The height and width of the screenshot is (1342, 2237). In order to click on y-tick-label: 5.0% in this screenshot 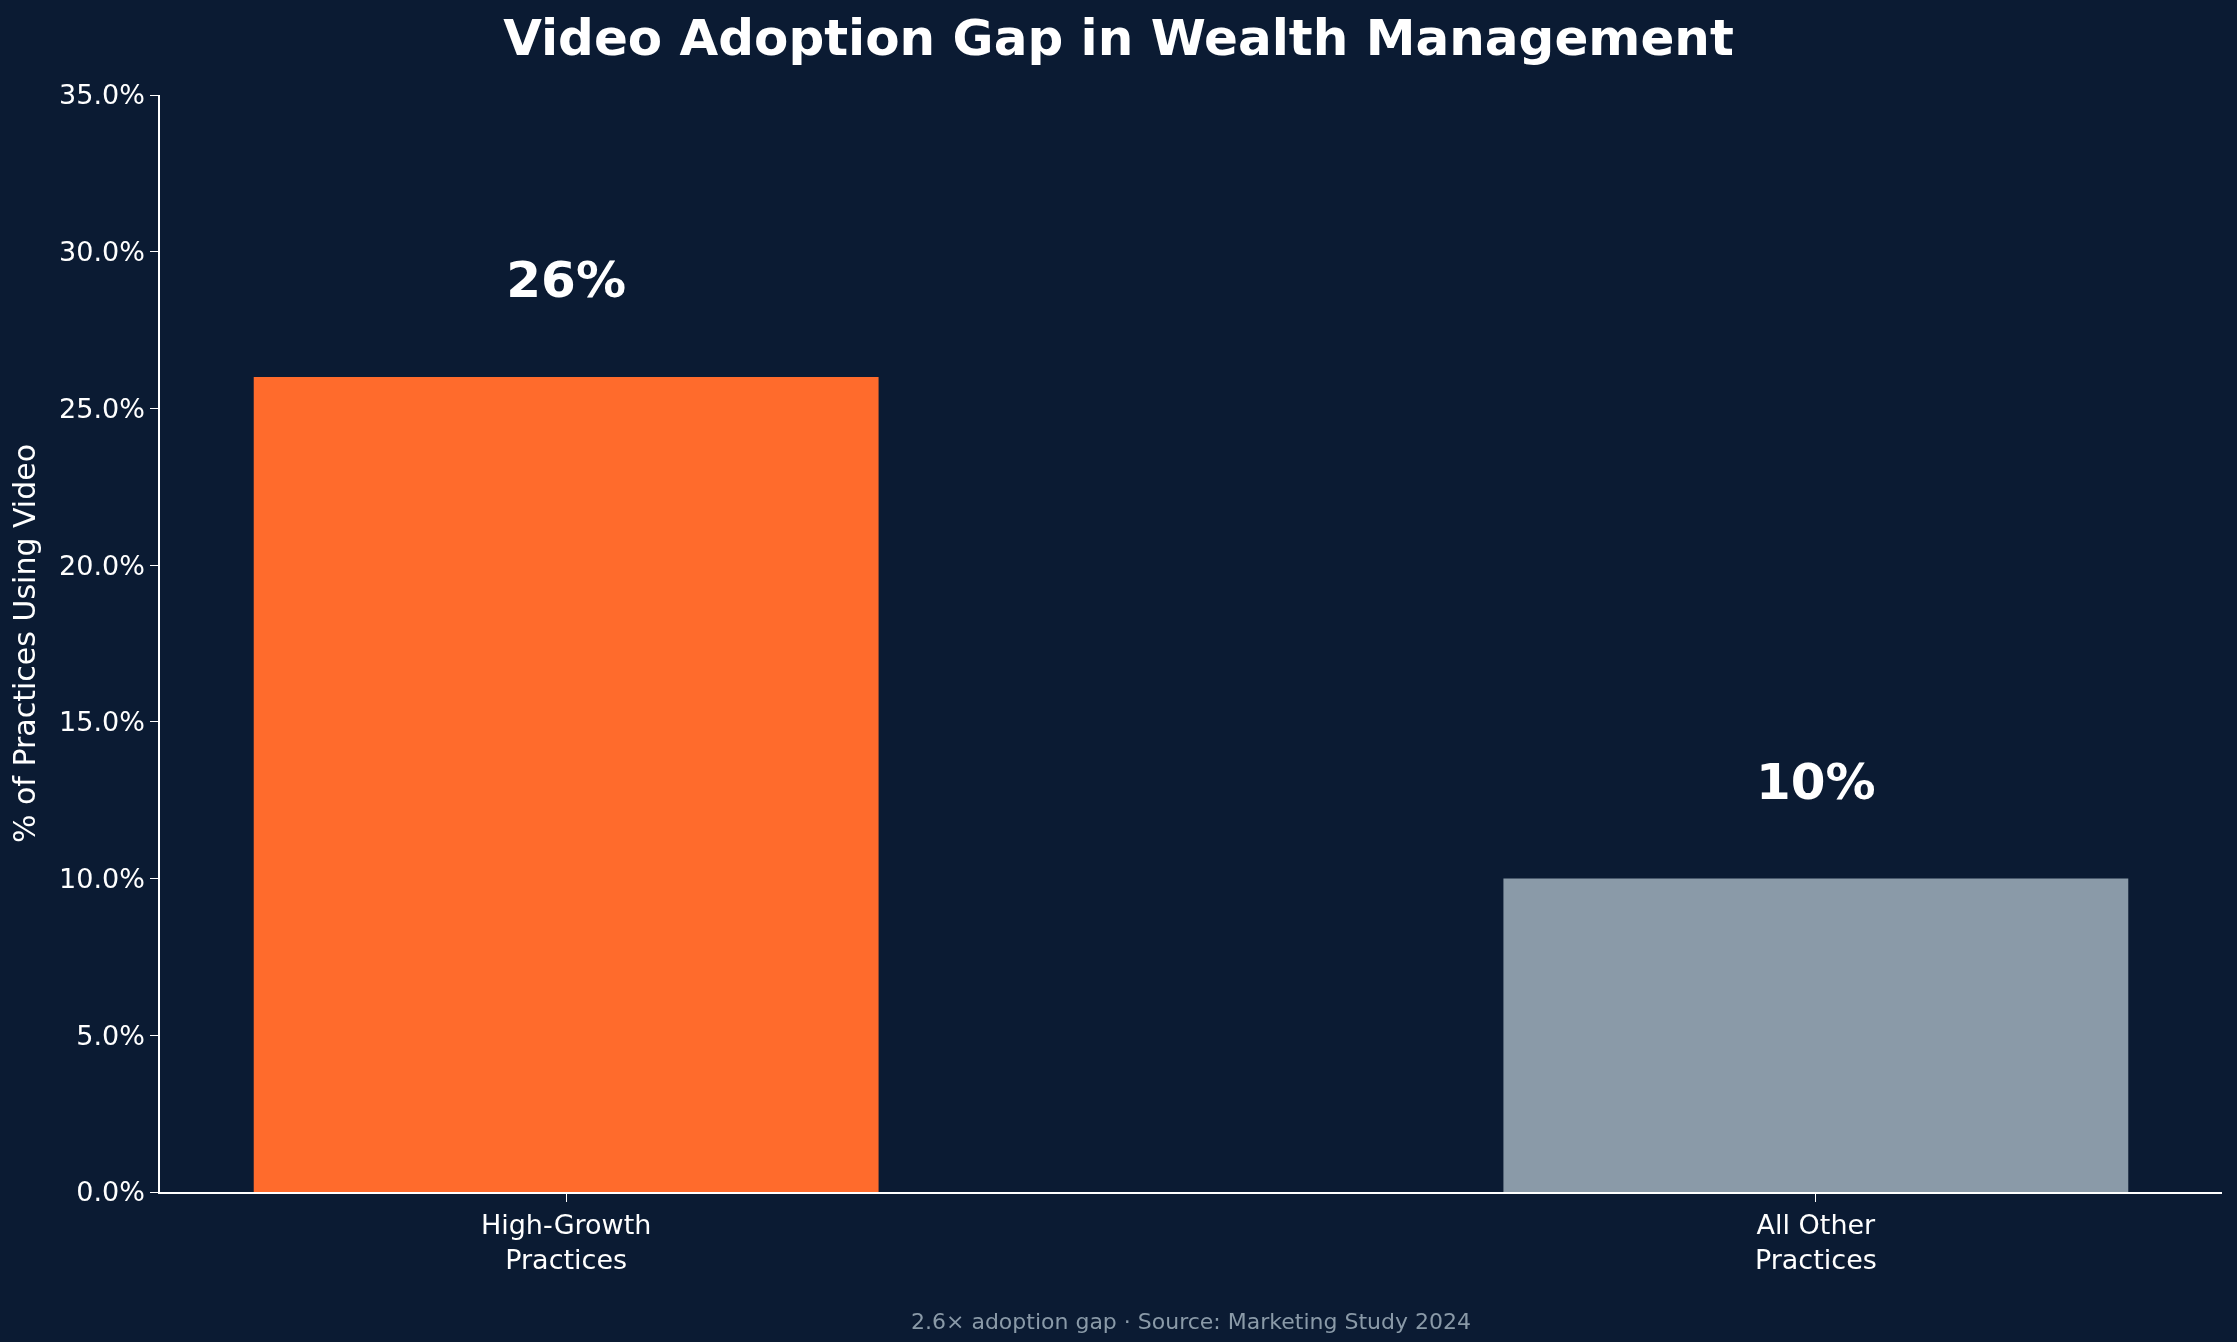, I will do `click(110, 1035)`.